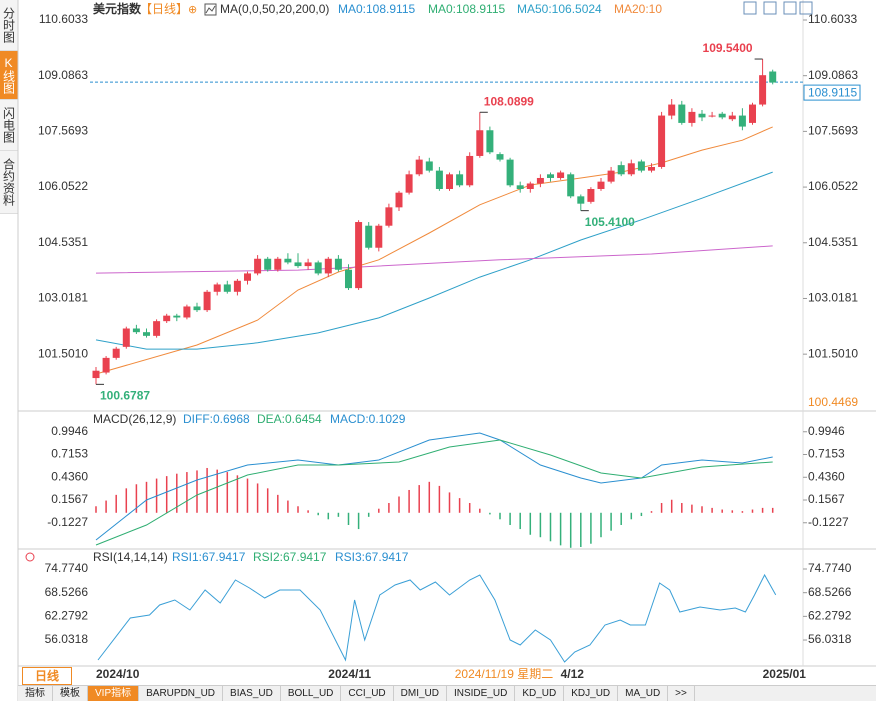 The height and width of the screenshot is (701, 876). Describe the element at coordinates (117, 8) in the screenshot. I see `chart-title: 美元指数` at that location.